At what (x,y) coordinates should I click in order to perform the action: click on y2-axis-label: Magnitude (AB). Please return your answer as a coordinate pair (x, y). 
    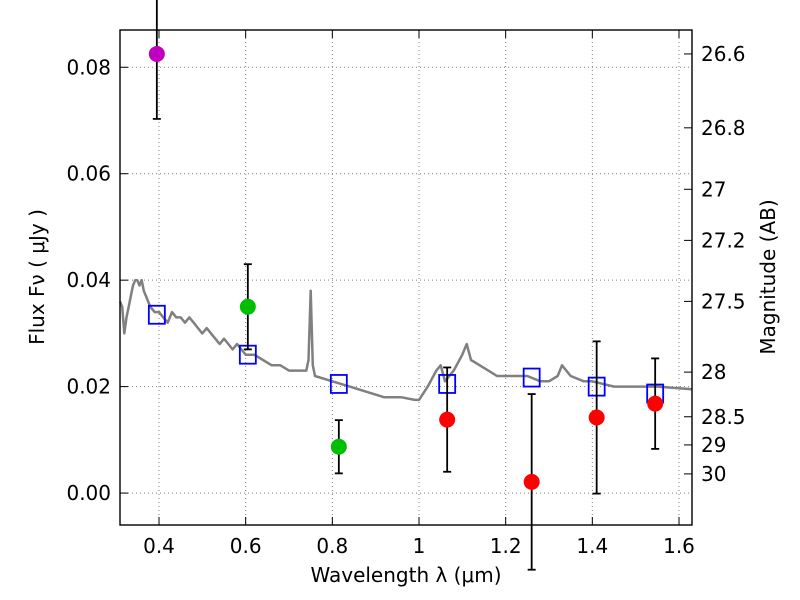
    Looking at the image, I should click on (768, 276).